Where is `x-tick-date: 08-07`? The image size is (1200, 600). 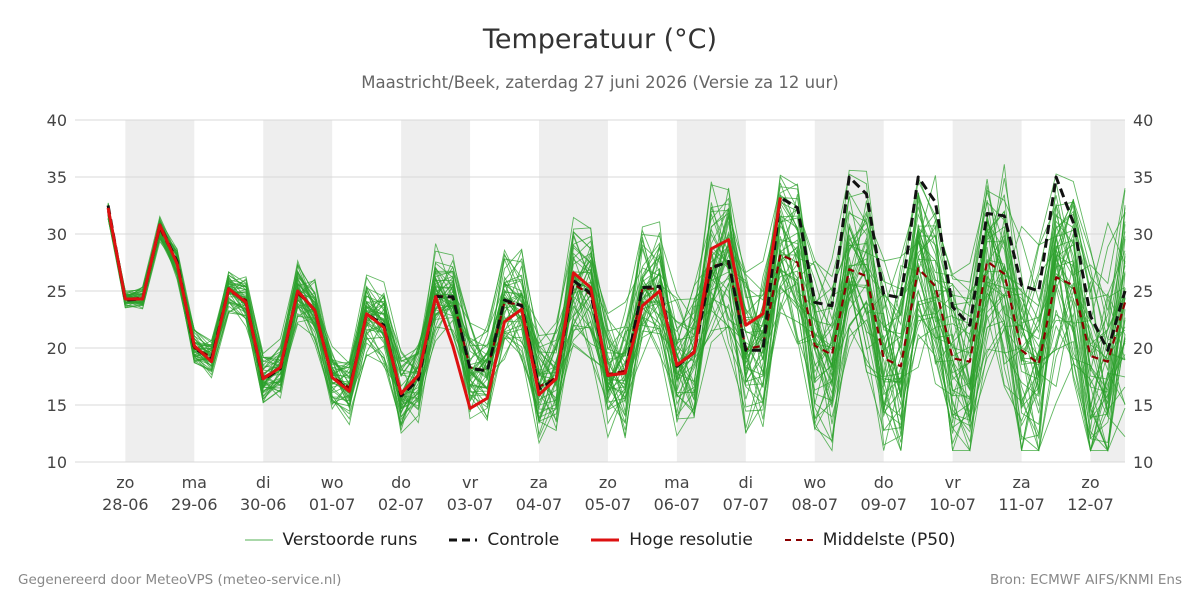
x-tick-date: 08-07 is located at coordinates (815, 504).